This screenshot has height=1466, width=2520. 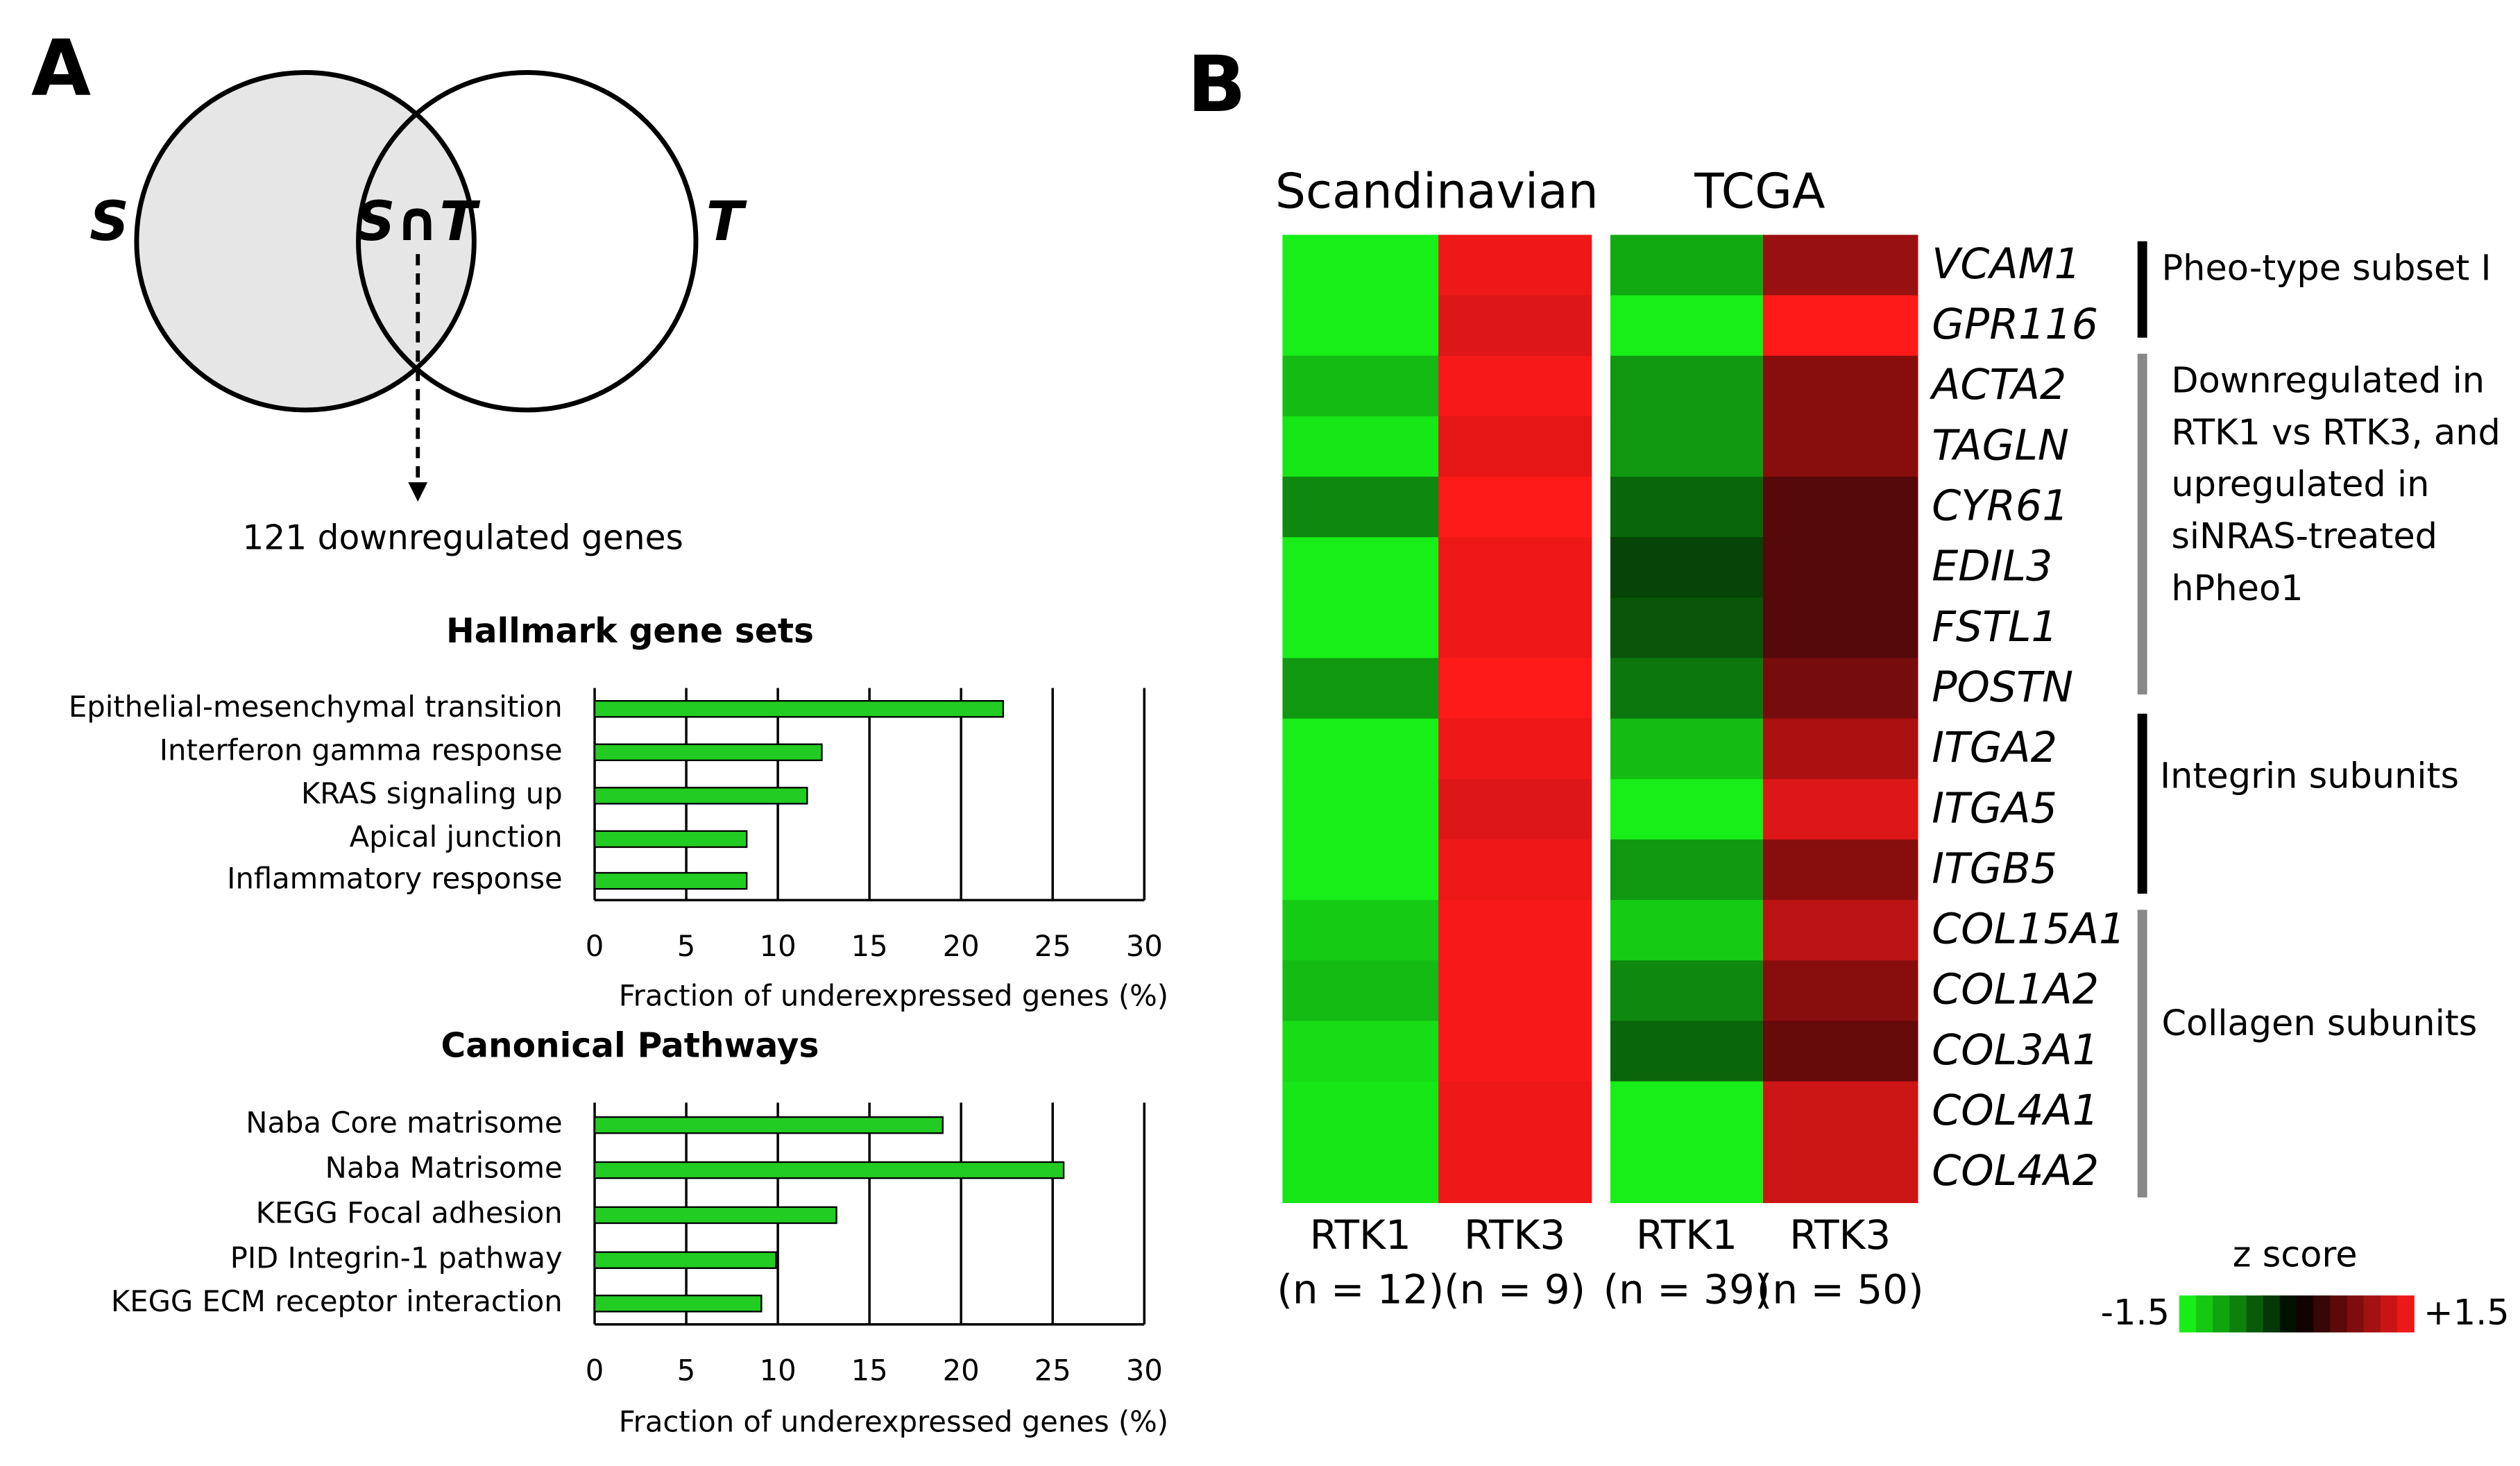 I want to click on venn-label: S, so click(x=109, y=221).